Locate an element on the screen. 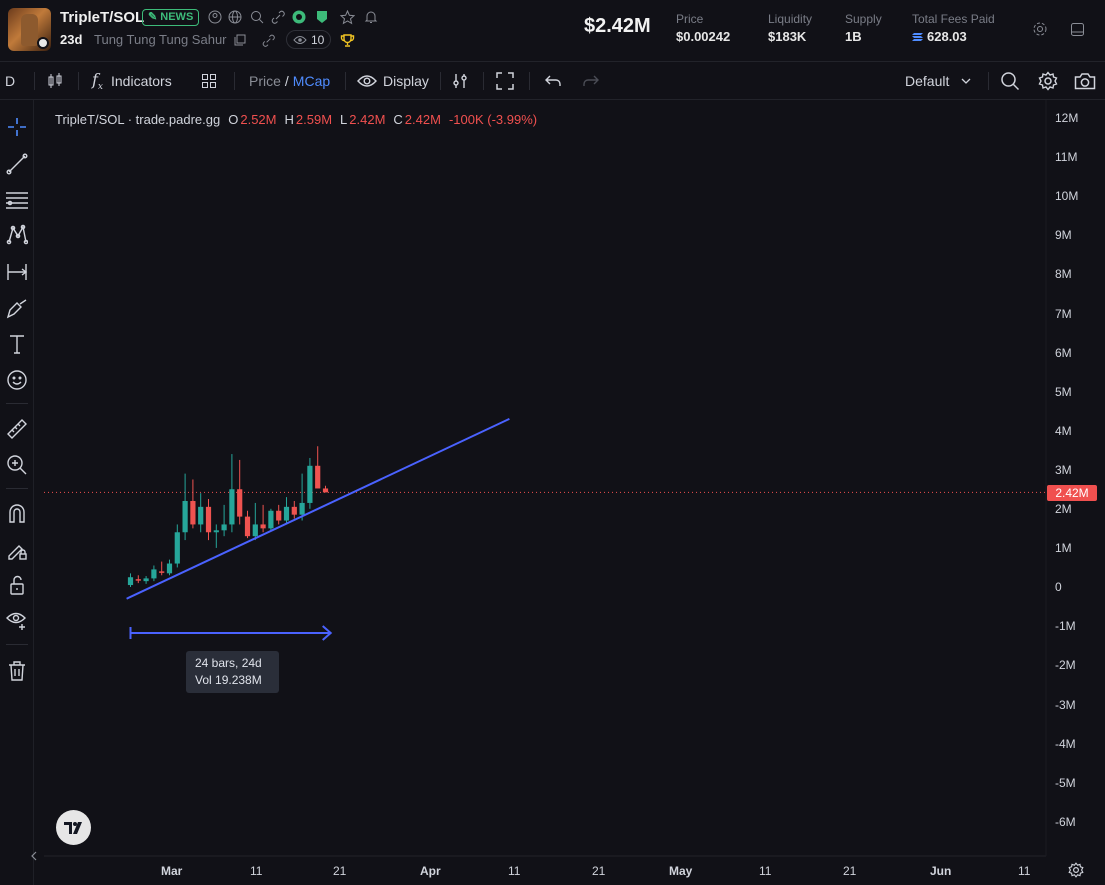 This screenshot has width=1105, height=885. tradingview-logo-icon is located at coordinates (73, 827).